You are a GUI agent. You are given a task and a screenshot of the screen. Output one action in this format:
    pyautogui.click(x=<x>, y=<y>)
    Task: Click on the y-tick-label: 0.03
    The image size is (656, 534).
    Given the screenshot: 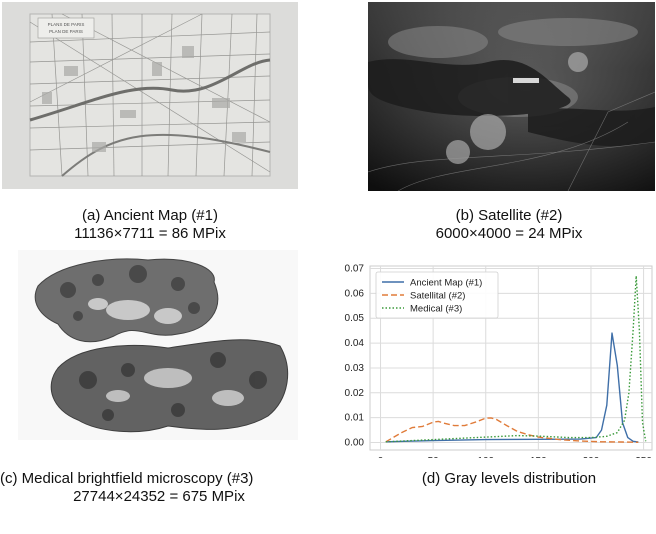 What is the action you would take?
    pyautogui.click(x=355, y=368)
    